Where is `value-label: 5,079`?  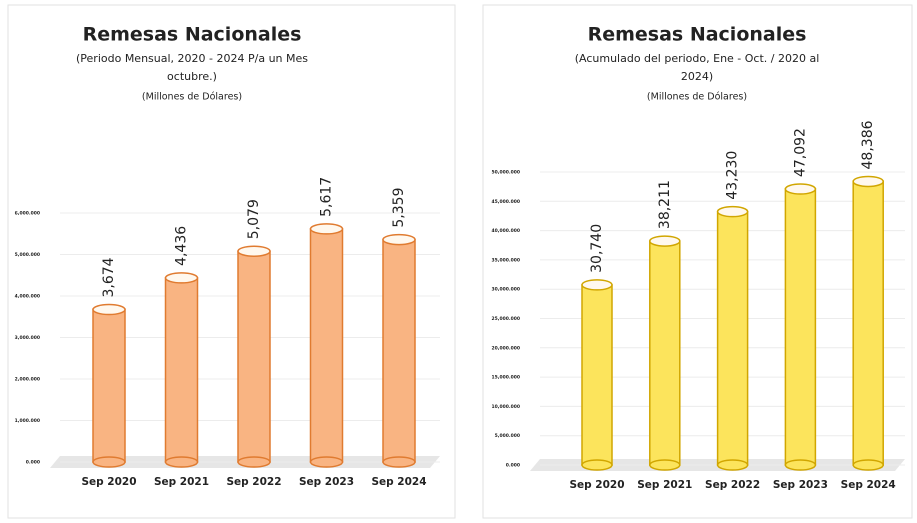 value-label: 5,079 is located at coordinates (254, 219).